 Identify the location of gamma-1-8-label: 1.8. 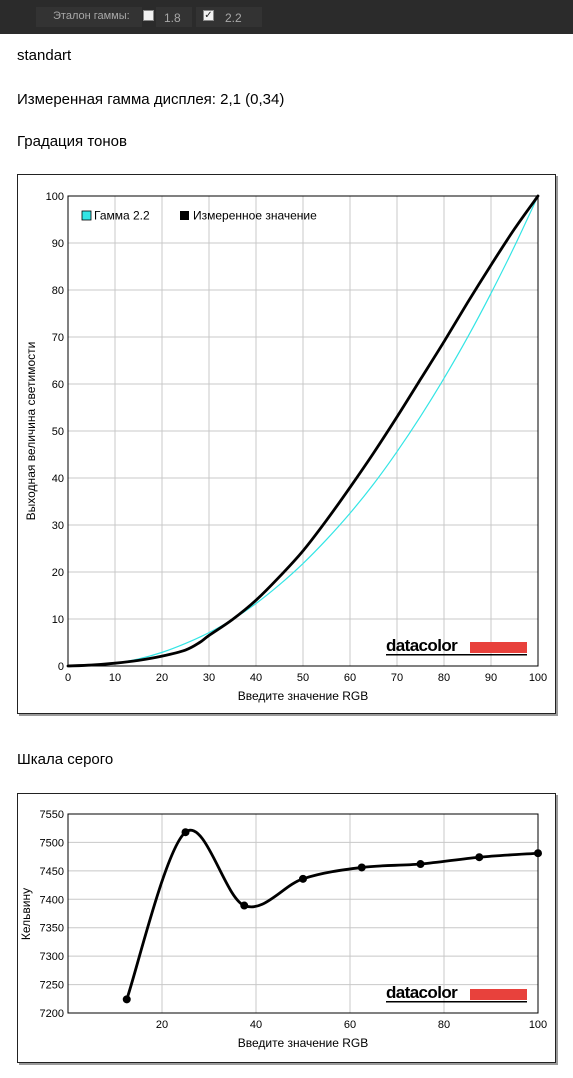
(172, 18).